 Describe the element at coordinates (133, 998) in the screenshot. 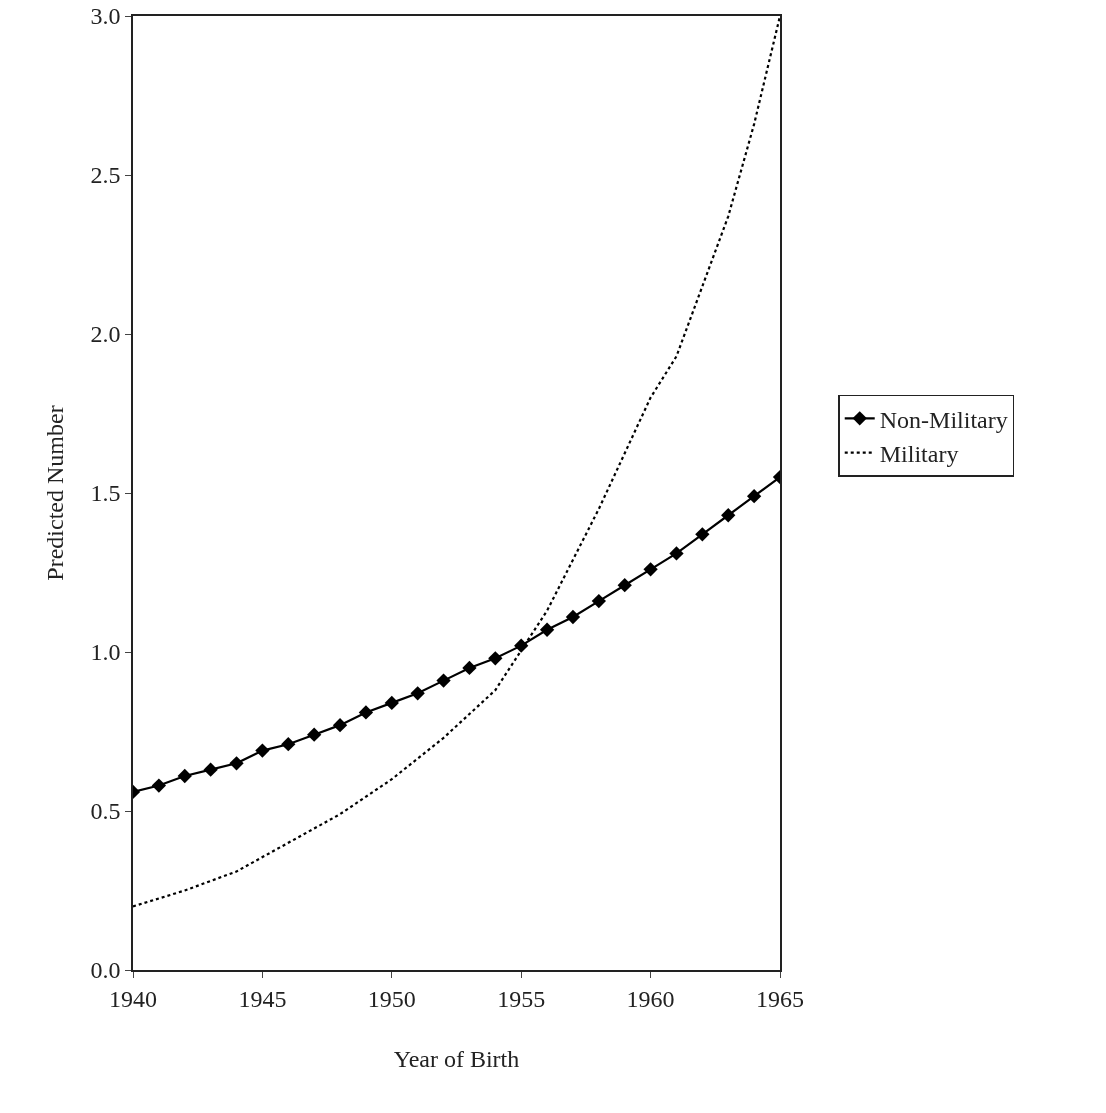

I see `x-tick-label: 1940` at that location.